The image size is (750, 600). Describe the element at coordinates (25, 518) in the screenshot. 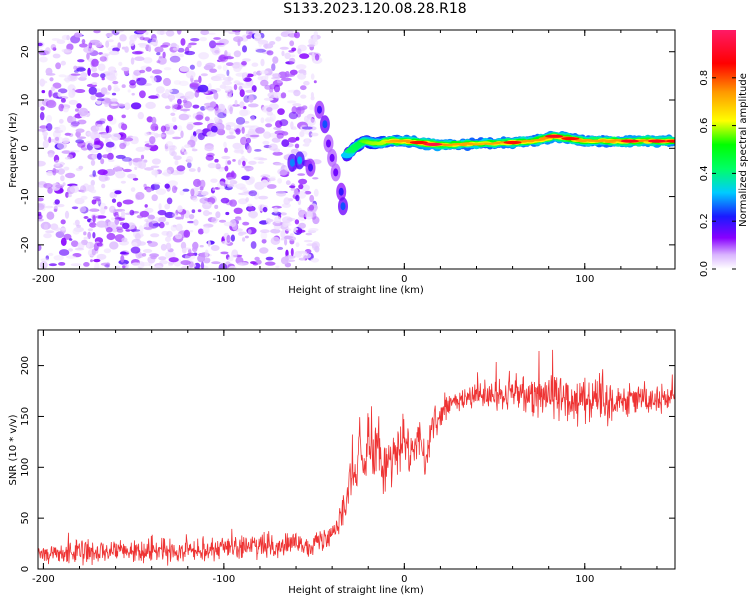

I see `snr-y-tick: 50` at that location.